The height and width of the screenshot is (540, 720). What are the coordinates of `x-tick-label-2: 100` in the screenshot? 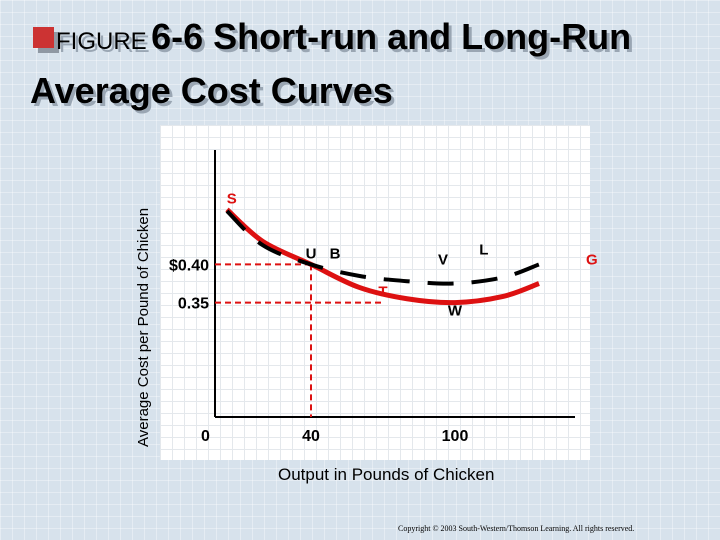 It's located at (455, 436).